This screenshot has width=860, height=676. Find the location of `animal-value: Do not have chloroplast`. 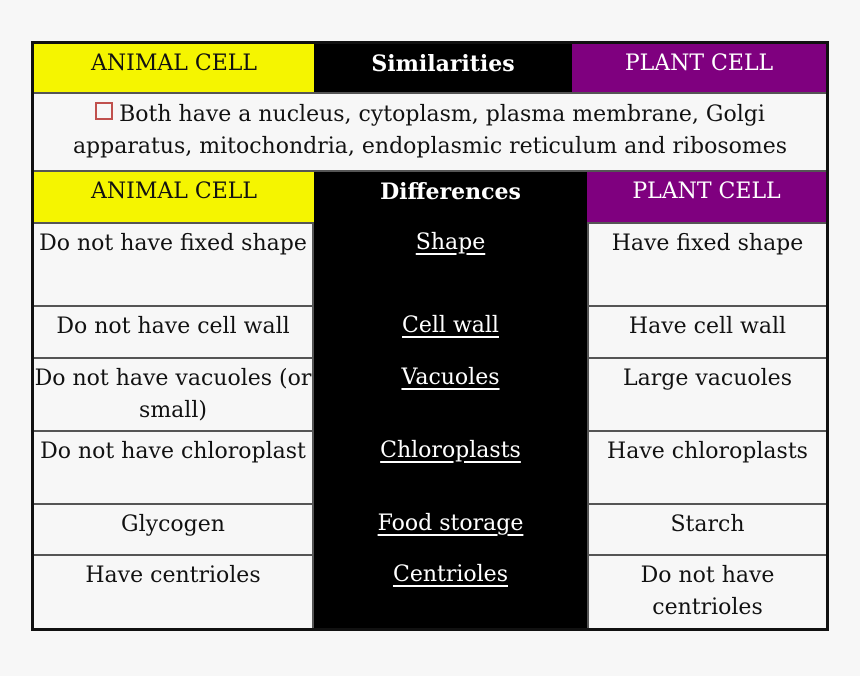

animal-value: Do not have chloroplast is located at coordinates (174, 466).